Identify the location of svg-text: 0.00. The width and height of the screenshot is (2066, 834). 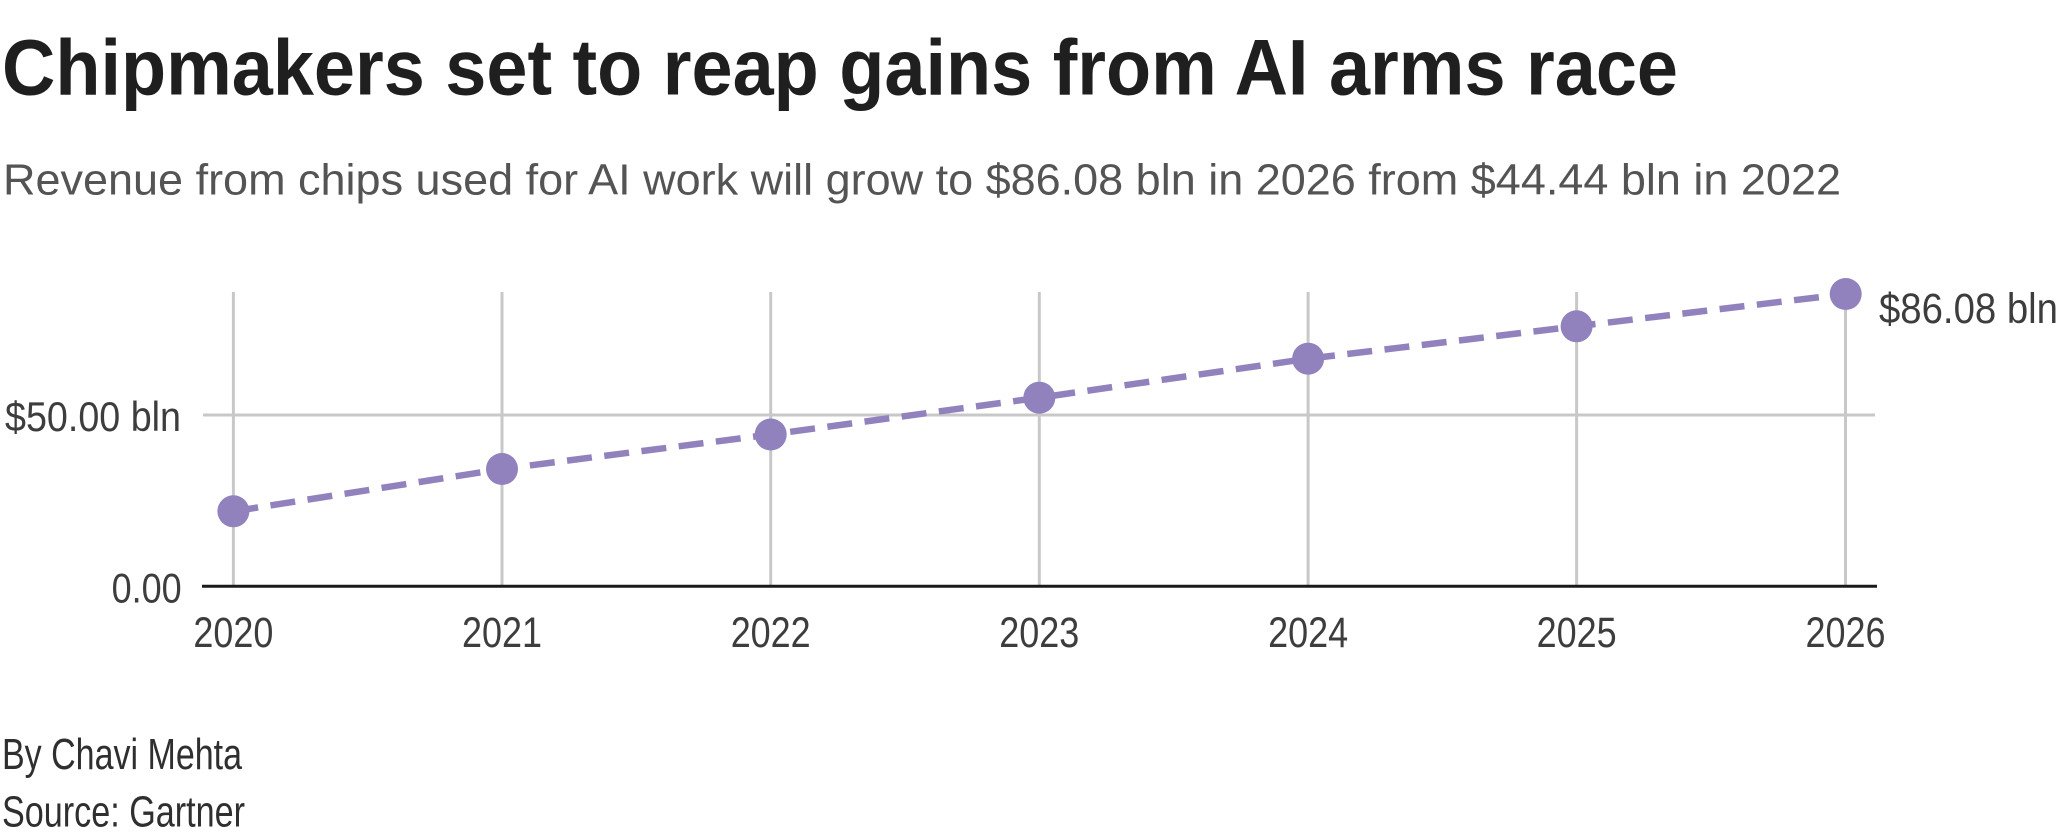
(147, 588).